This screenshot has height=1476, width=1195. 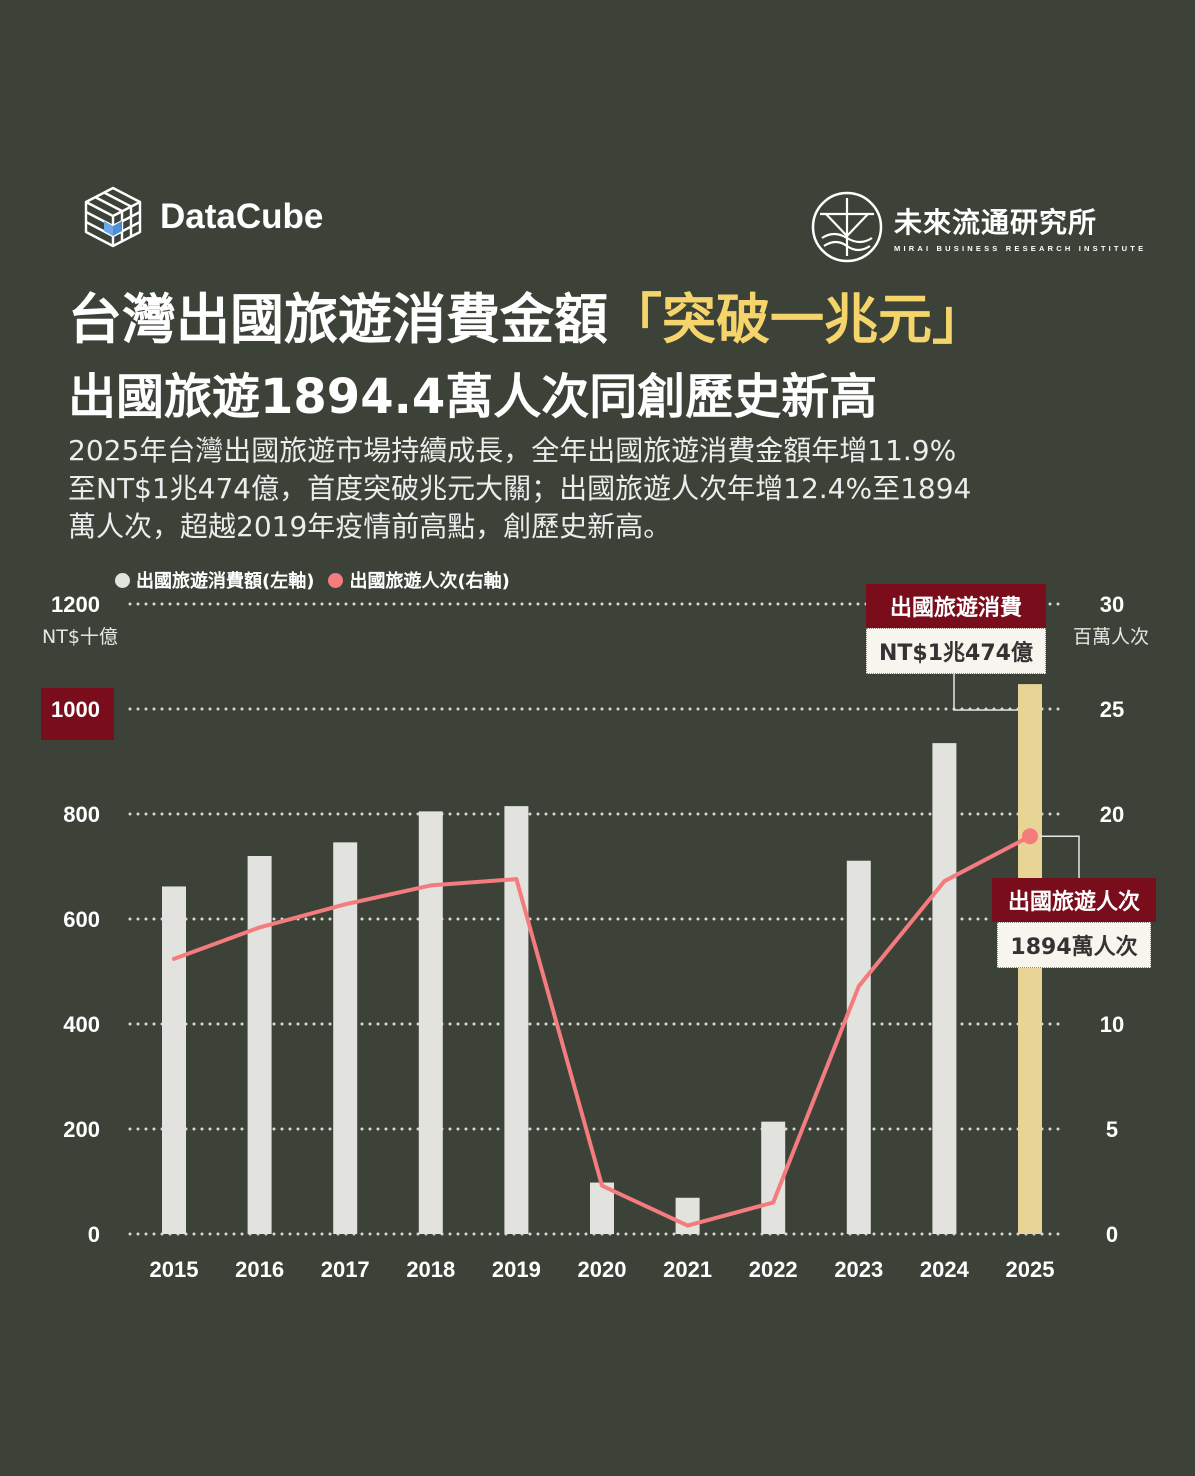 What do you see at coordinates (338, 319) in the screenshot?
I see `headline-main: 台灣出國旅遊消費金額` at bounding box center [338, 319].